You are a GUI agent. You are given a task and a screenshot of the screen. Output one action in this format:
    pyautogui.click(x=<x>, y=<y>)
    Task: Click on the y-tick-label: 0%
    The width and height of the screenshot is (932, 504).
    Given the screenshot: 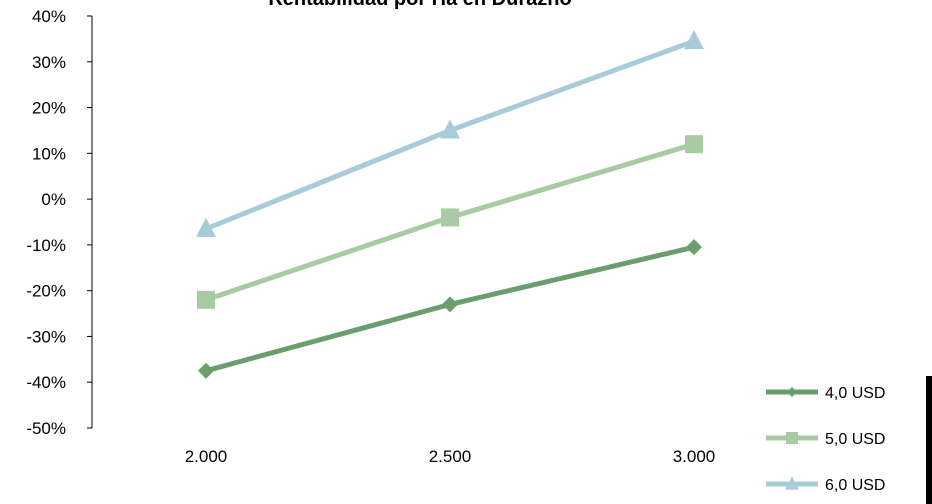 What is the action you would take?
    pyautogui.click(x=53, y=199)
    